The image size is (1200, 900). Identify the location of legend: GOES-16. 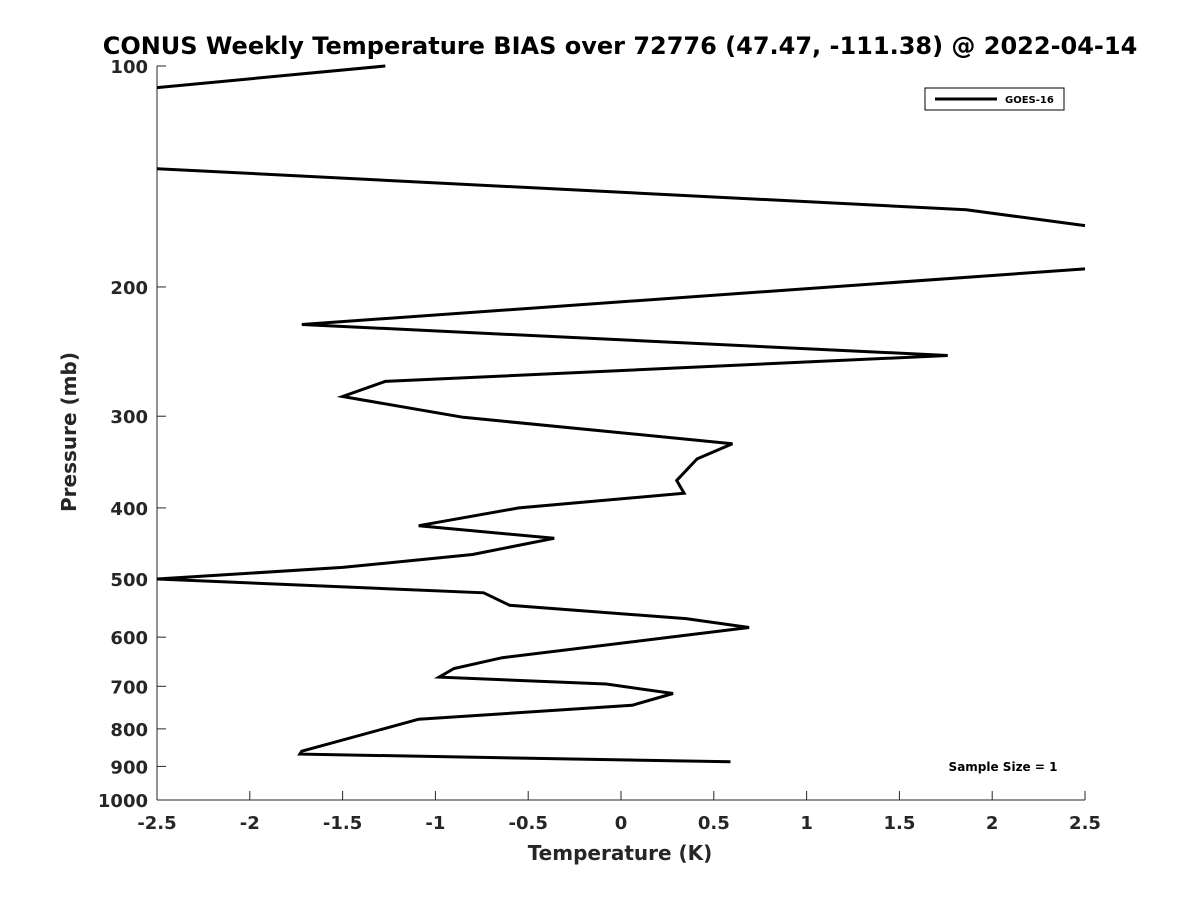
(994, 99).